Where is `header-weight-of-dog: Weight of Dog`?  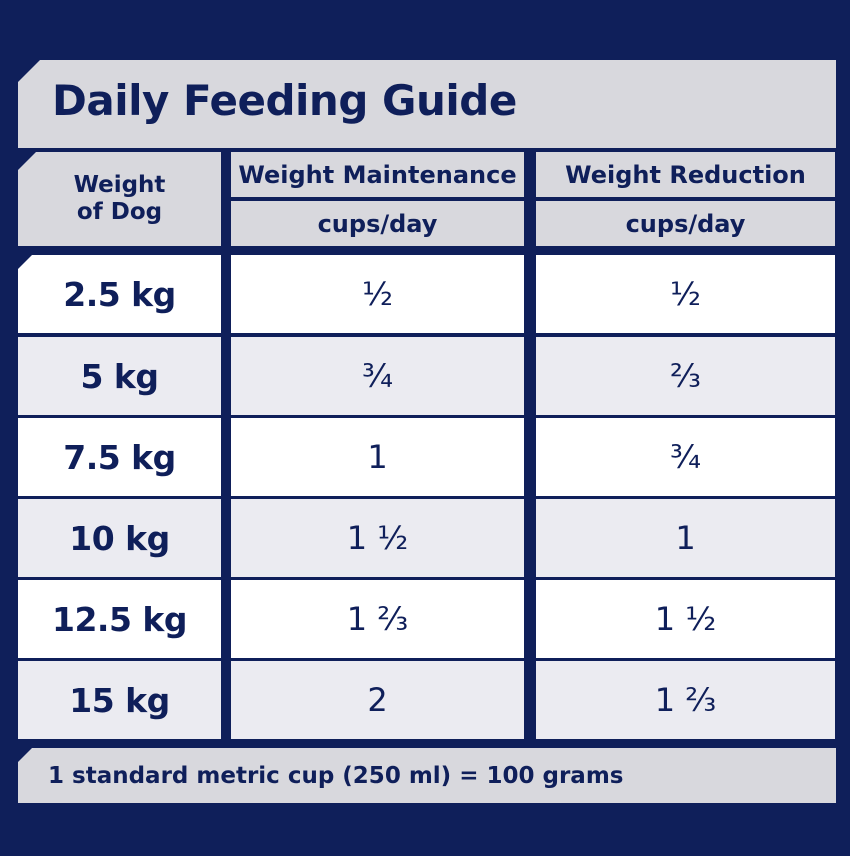
header-weight-of-dog: Weight of Dog is located at coordinates (119, 199).